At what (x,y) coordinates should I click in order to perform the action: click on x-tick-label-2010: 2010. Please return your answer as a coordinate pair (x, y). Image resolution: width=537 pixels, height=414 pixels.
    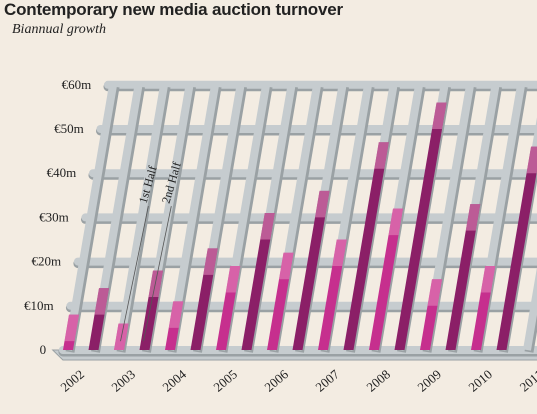
    Looking at the image, I should click on (480, 380).